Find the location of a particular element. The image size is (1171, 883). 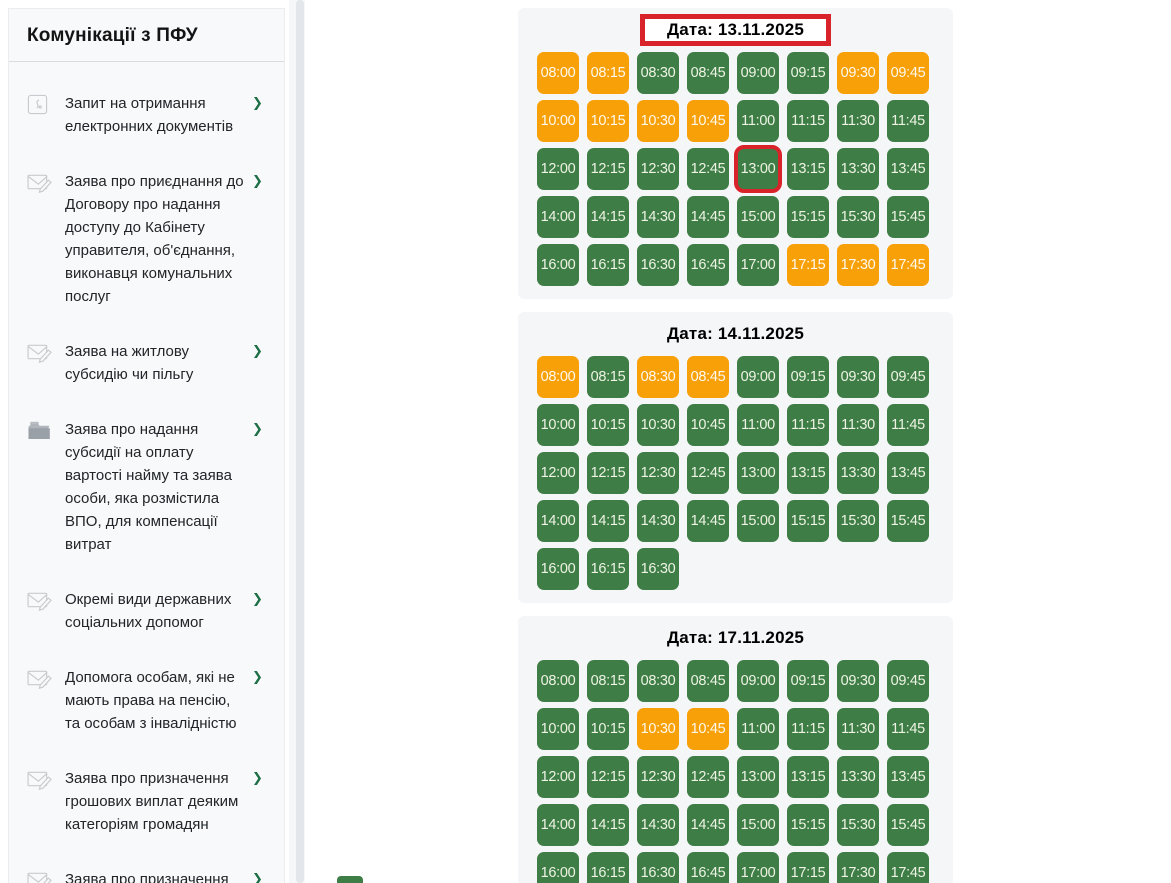

time-slot-button: 17:00 is located at coordinates (758, 265).